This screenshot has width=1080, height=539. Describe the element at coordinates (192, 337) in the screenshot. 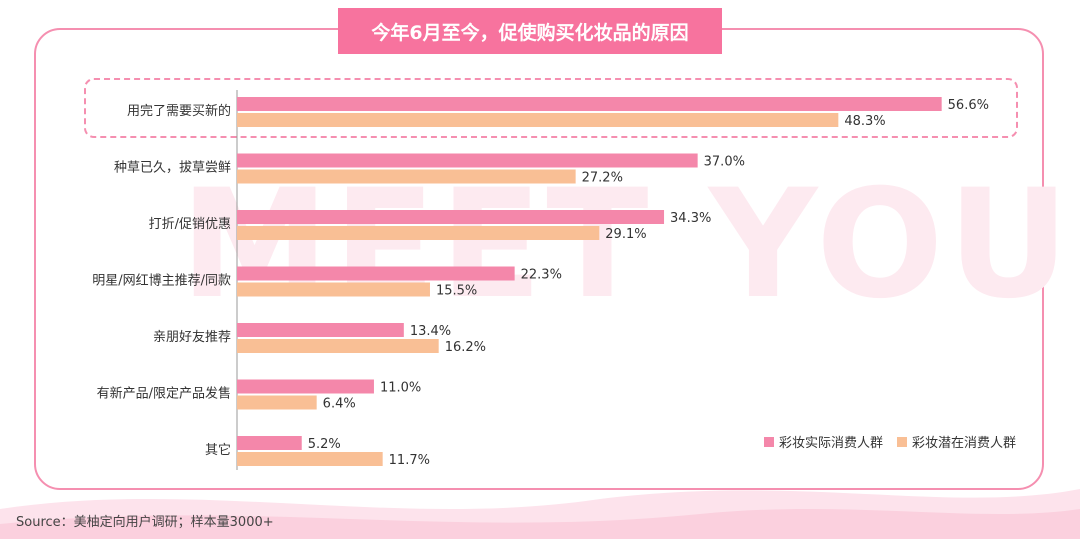

I see `category-label: 亲朋好友推荐` at that location.